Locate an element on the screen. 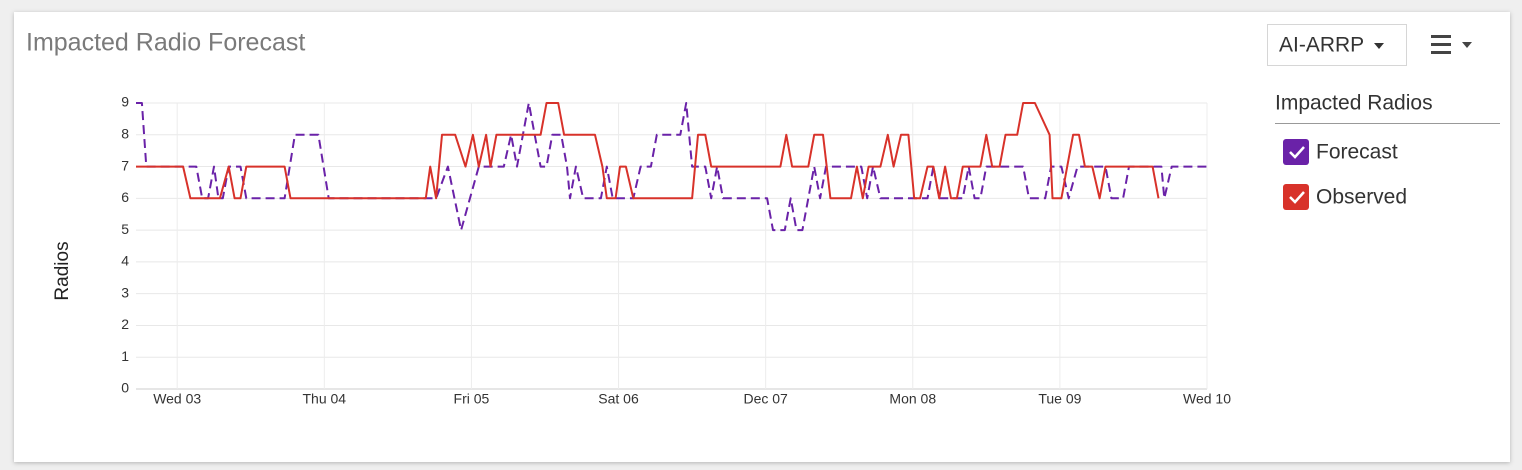 The height and width of the screenshot is (470, 1522). x-tick-label: Wed 03 is located at coordinates (177, 399).